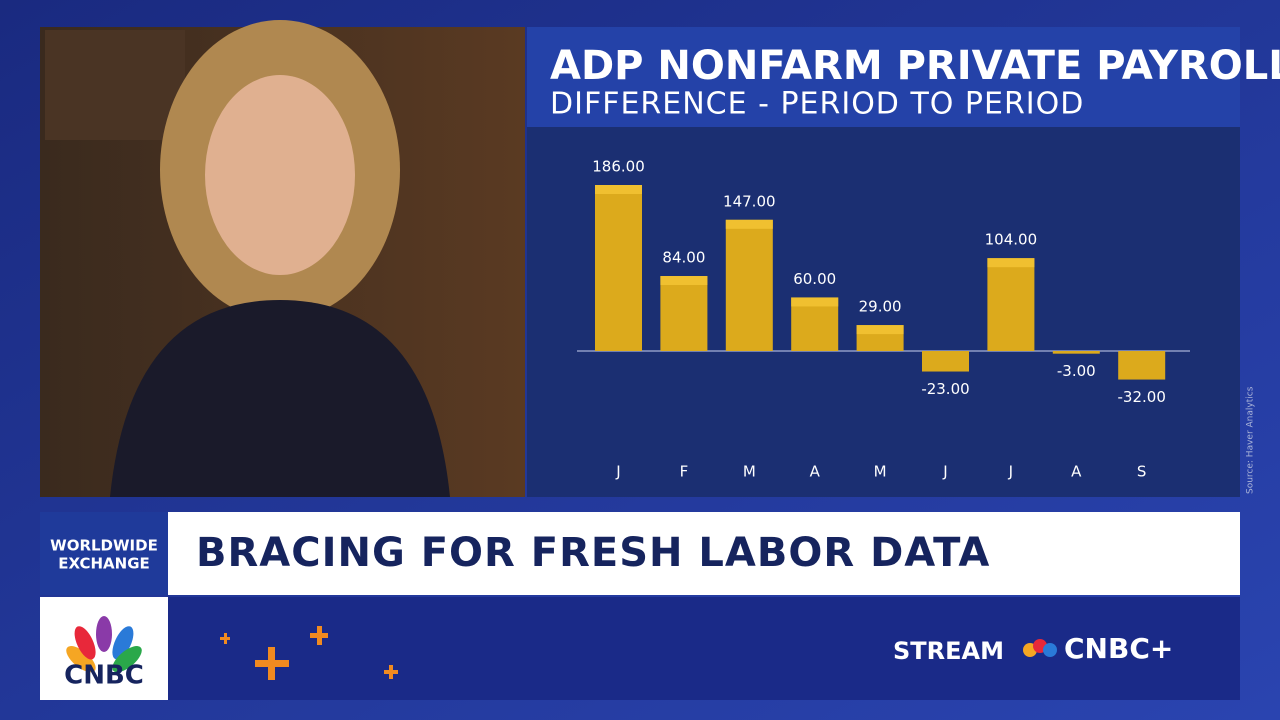 Image resolution: width=1280 pixels, height=720 pixels. I want to click on x-tick-label: S, so click(1142, 472).